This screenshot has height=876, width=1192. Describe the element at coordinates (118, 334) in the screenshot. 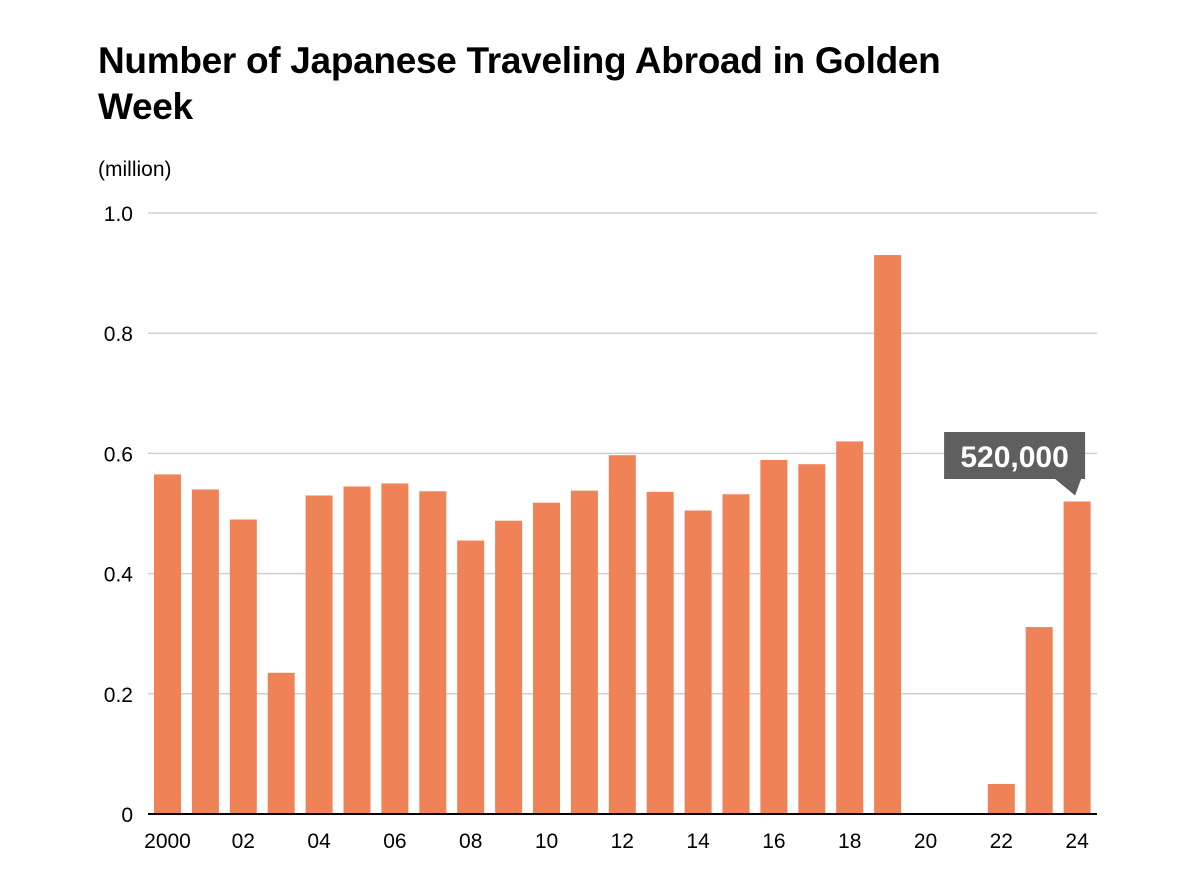

I see `y-tick-label: 0.8` at that location.